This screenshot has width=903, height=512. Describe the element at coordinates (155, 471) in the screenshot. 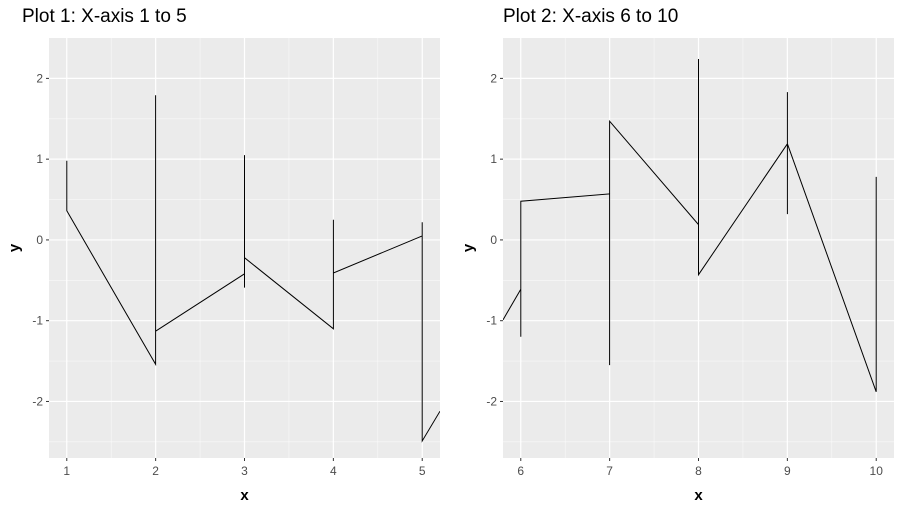

I see `x-tick-label: 2` at that location.